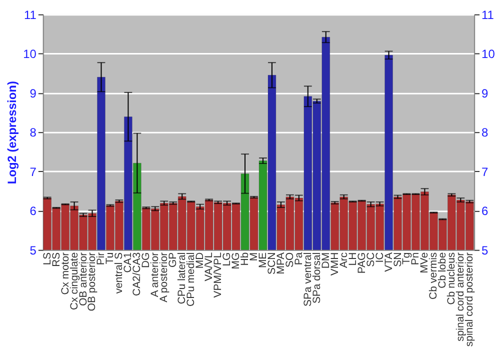 The image size is (500, 350). I want to click on y-tick-label: 7, so click(33, 171).